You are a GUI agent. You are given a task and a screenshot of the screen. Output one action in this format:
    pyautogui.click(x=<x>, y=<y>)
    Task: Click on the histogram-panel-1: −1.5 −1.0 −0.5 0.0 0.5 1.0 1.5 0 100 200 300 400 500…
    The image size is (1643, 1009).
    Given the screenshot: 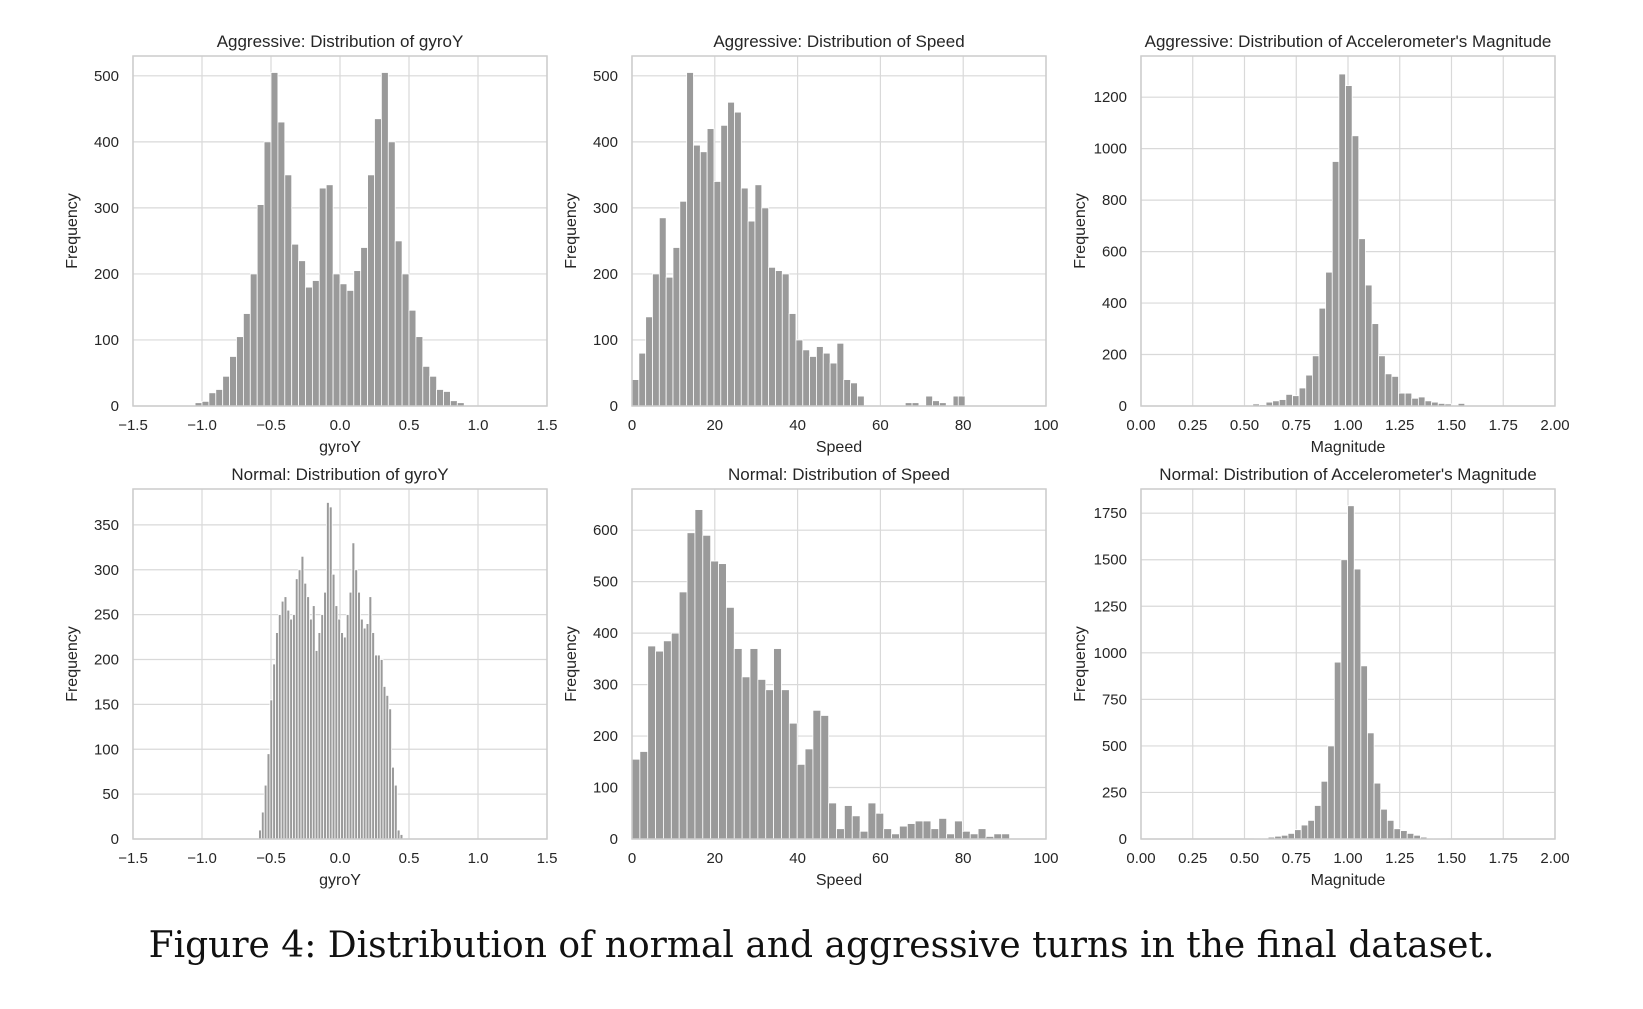 What is the action you would take?
    pyautogui.click(x=310, y=244)
    